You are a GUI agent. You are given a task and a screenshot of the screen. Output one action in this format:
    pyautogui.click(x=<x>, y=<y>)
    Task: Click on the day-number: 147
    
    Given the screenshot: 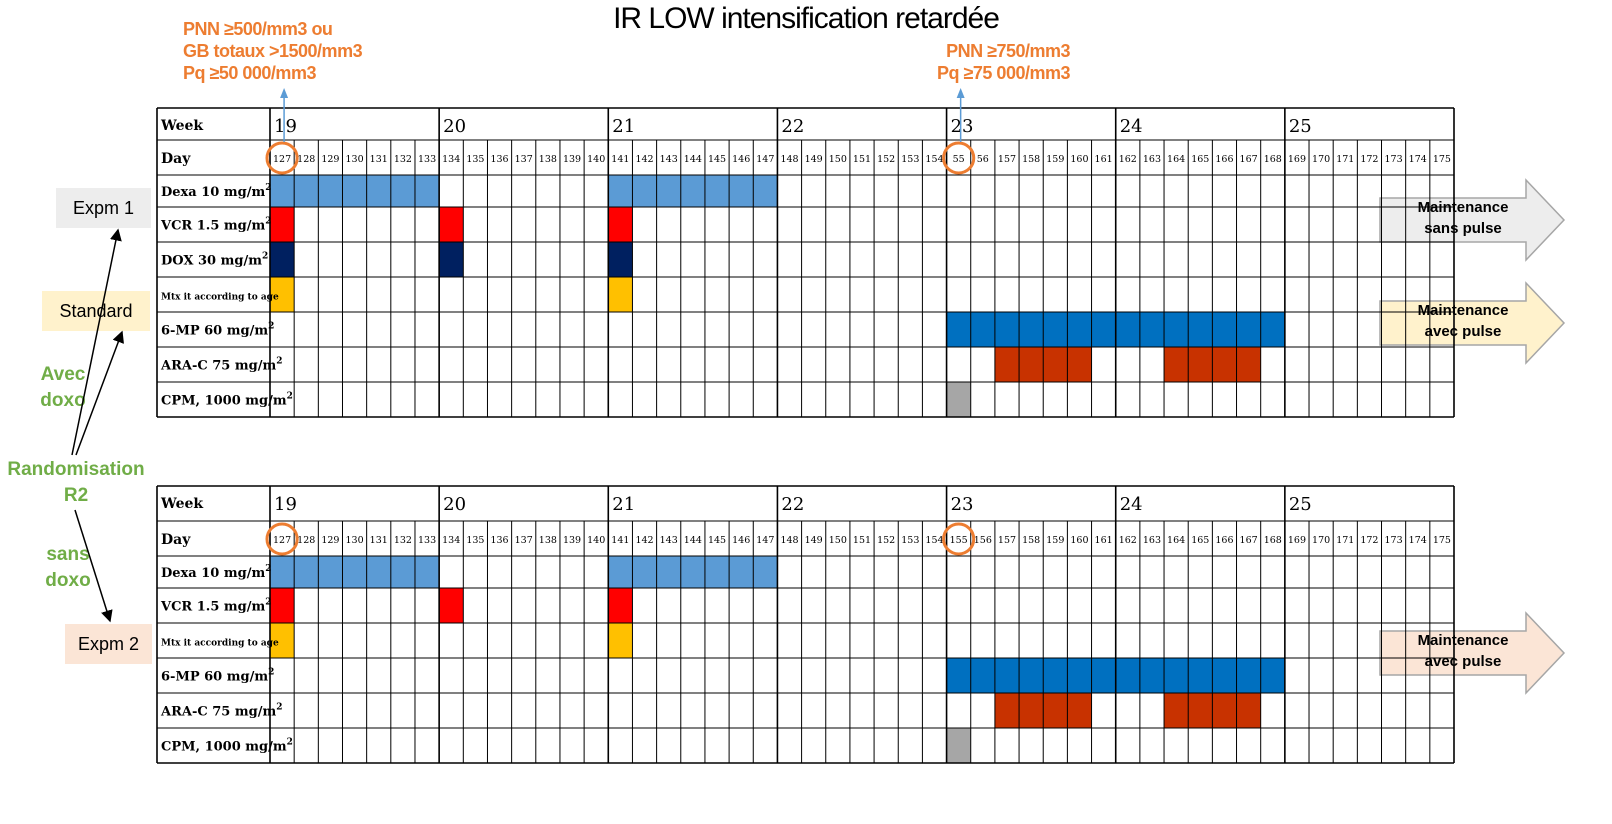 What is the action you would take?
    pyautogui.click(x=765, y=540)
    